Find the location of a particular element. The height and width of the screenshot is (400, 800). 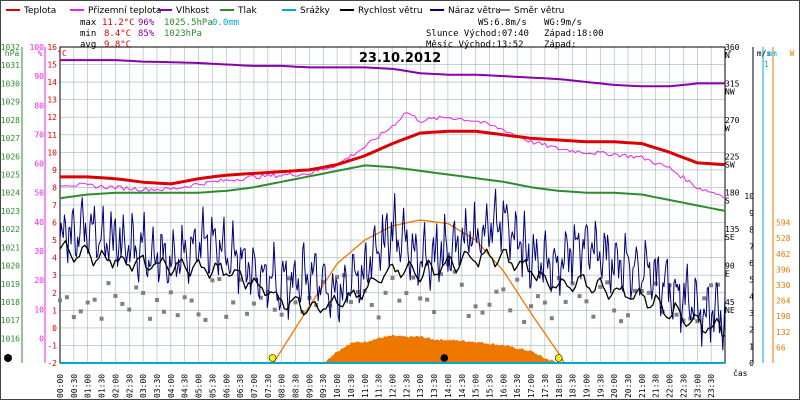

temp-tick: 11 is located at coordinates (52, 135).